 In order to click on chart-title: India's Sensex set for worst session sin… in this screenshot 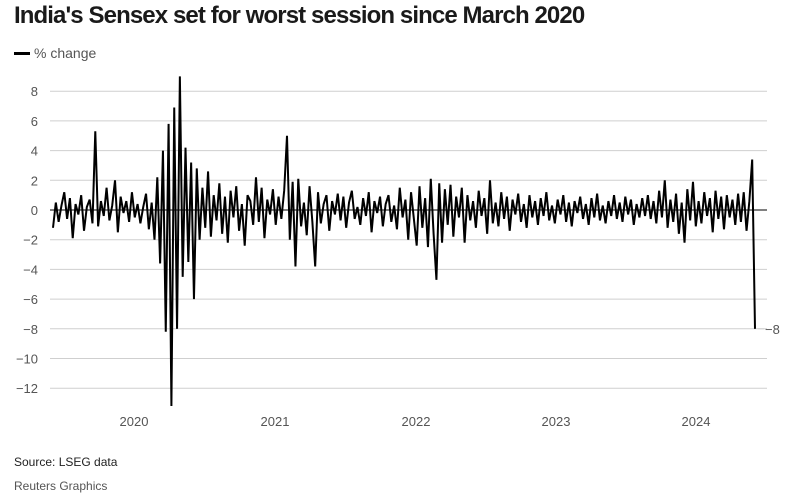, I will do `click(299, 15)`.